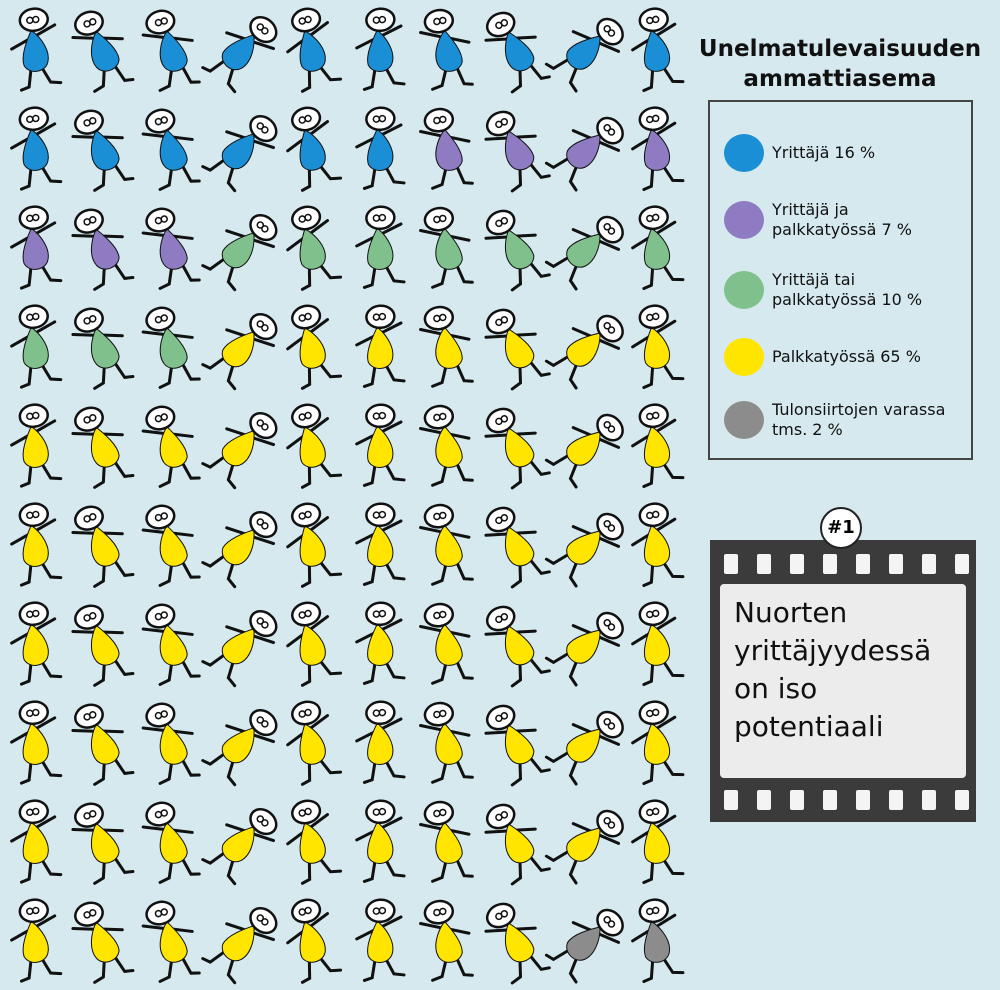 The width and height of the screenshot is (1000, 990). What do you see at coordinates (801, 152) in the screenshot?
I see `legend-label: Yrittäjä` at bounding box center [801, 152].